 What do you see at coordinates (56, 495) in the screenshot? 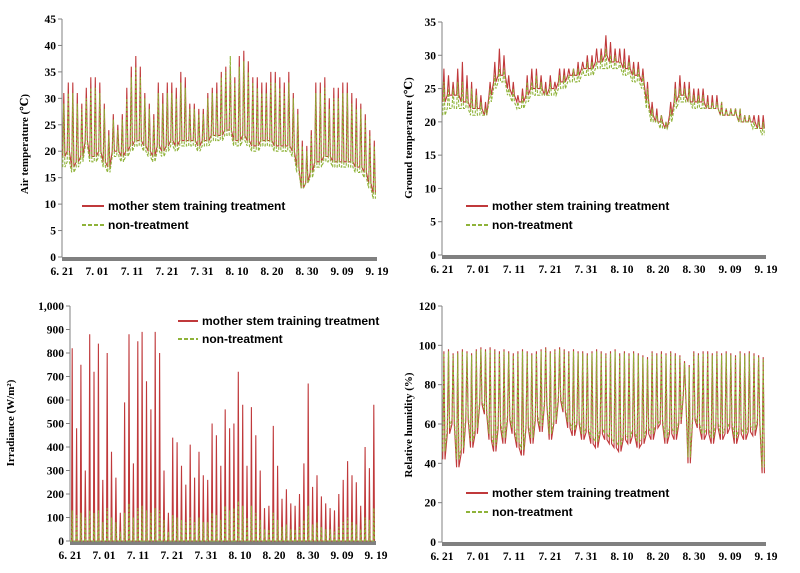
I see `y-tick-label: 200` at bounding box center [56, 495].